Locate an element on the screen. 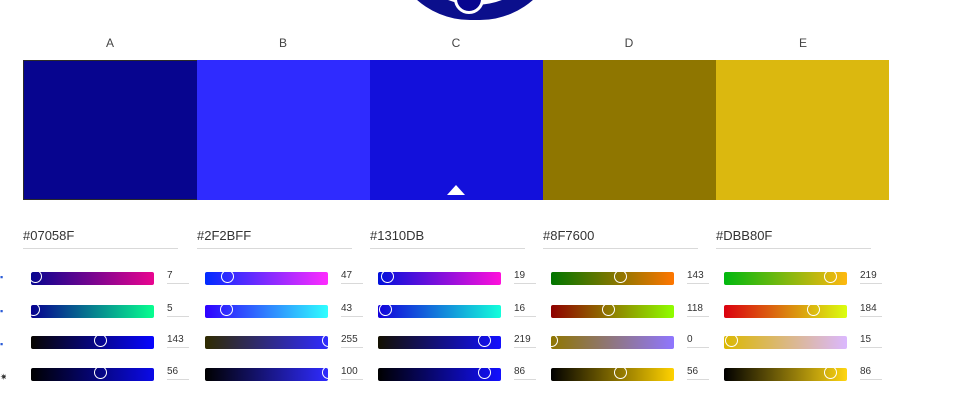 The width and height of the screenshot is (980, 413). channel-value: 43 is located at coordinates (352, 310).